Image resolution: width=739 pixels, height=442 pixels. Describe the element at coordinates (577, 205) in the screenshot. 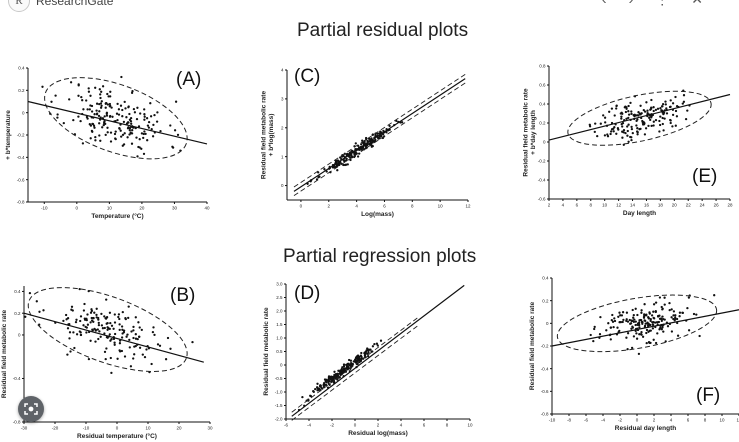

I see `chart-e-x-tick-label: 6` at that location.